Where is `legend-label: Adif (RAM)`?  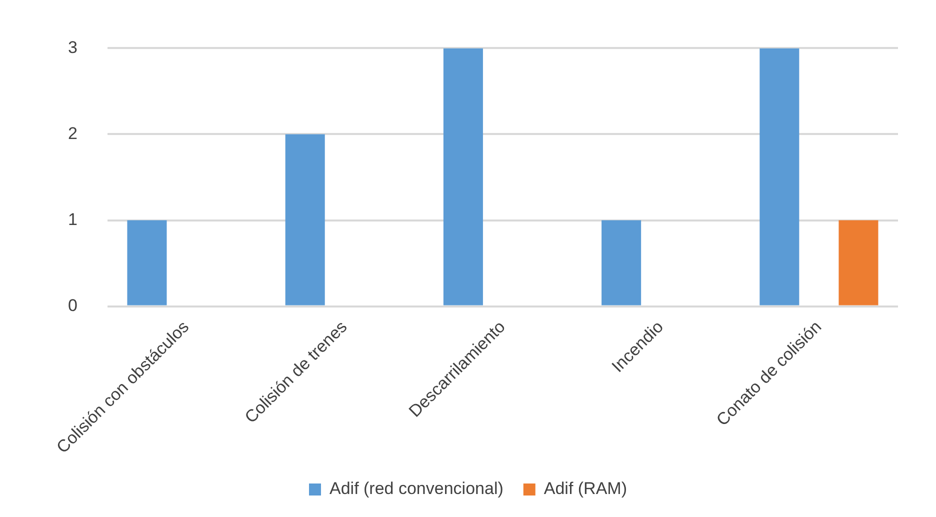
legend-label: Adif (RAM) is located at coordinates (585, 488).